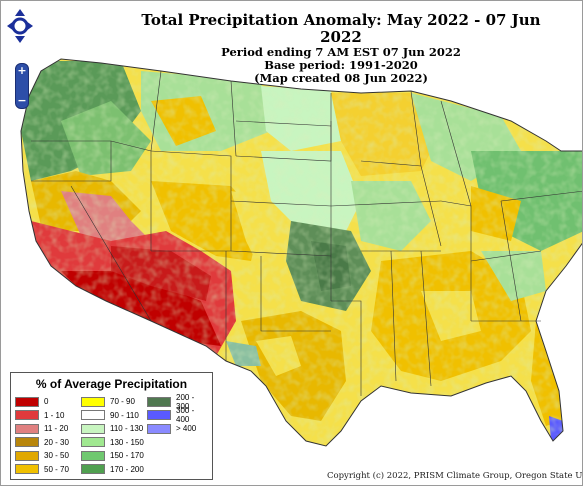 The width and height of the screenshot is (583, 486). I want to click on pan-arrows-icon, so click(20, 26).